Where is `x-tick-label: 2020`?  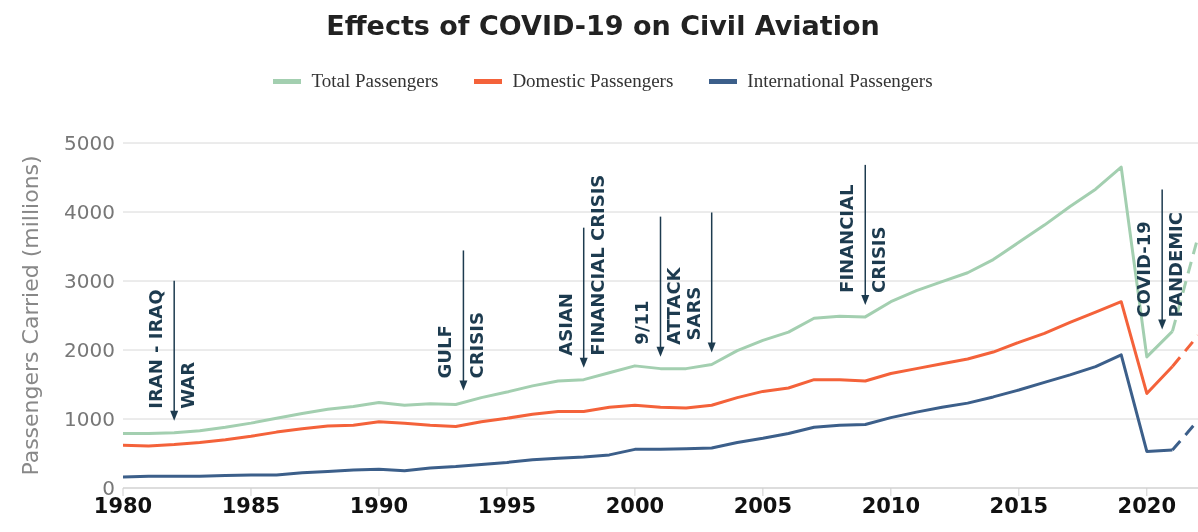
x-tick-label: 2020 is located at coordinates (1147, 505).